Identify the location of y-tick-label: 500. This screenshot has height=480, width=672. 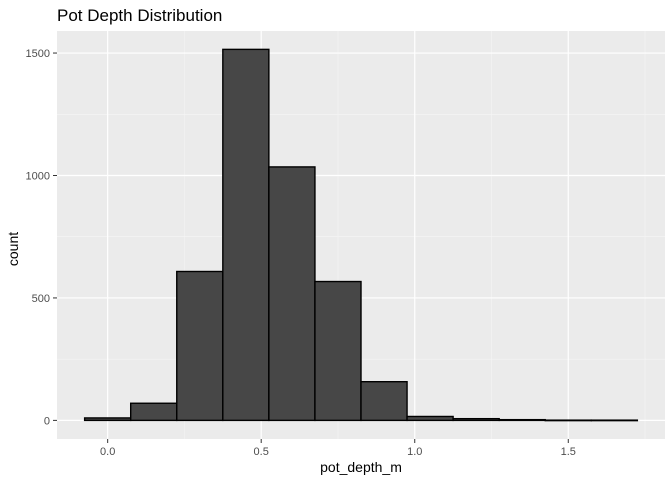
(41, 299).